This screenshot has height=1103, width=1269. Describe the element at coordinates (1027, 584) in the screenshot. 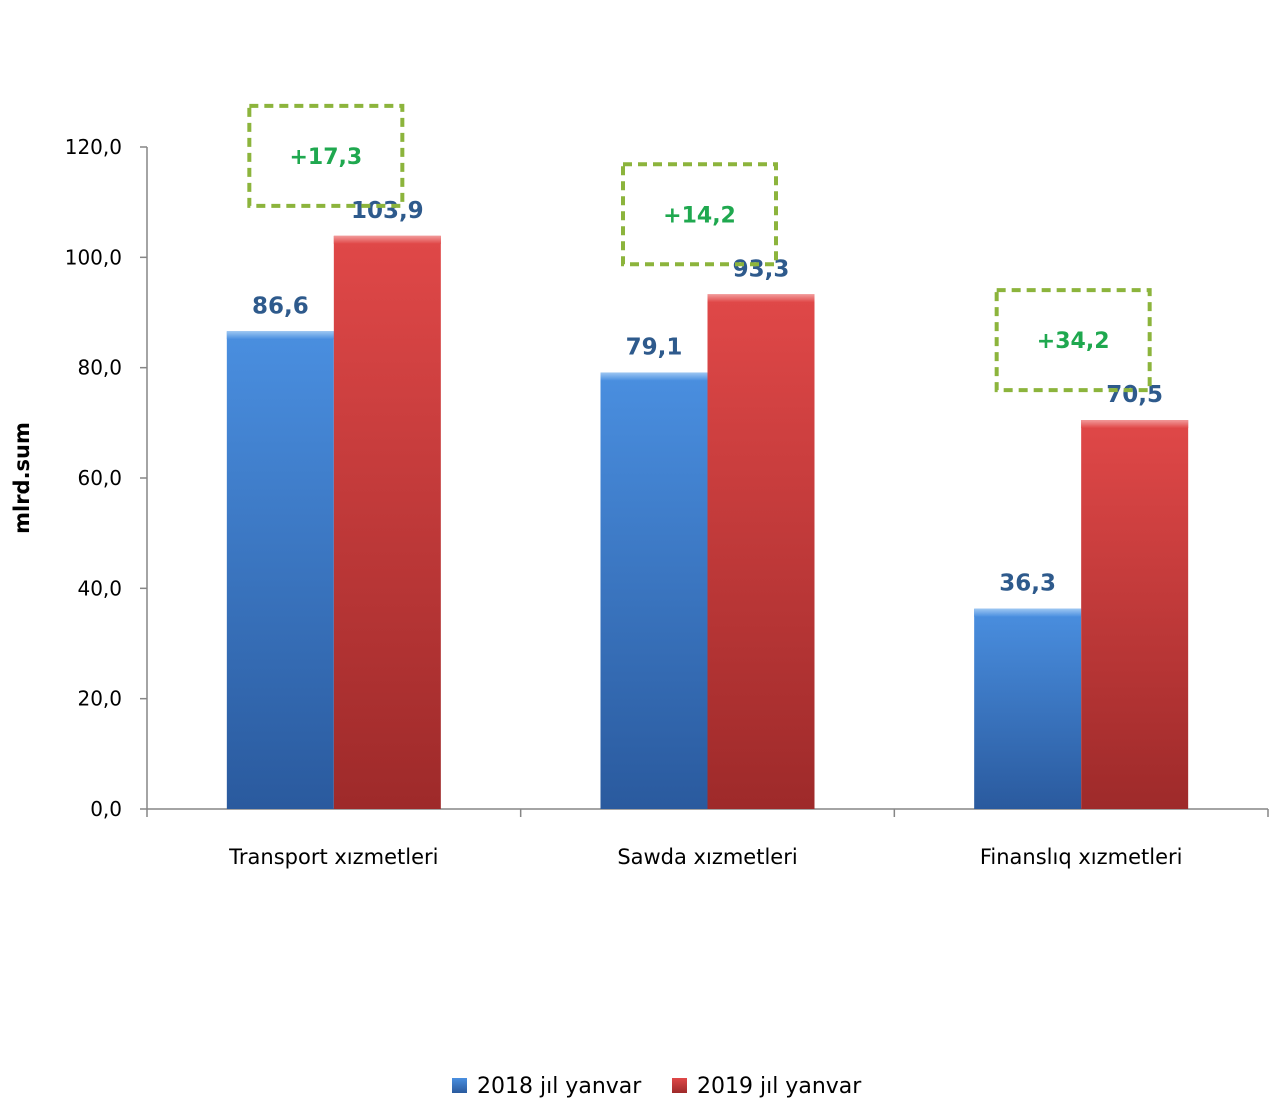

I see `bar-value-label: 36,3` at that location.